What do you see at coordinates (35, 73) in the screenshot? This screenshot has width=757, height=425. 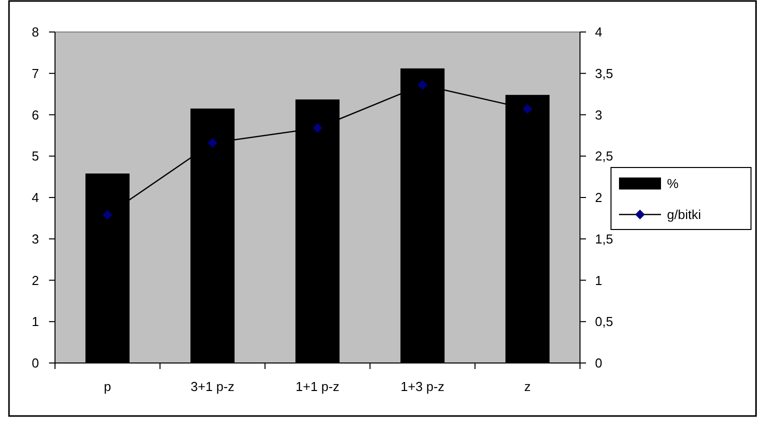 I see `y-tick-label: 7` at bounding box center [35, 73].